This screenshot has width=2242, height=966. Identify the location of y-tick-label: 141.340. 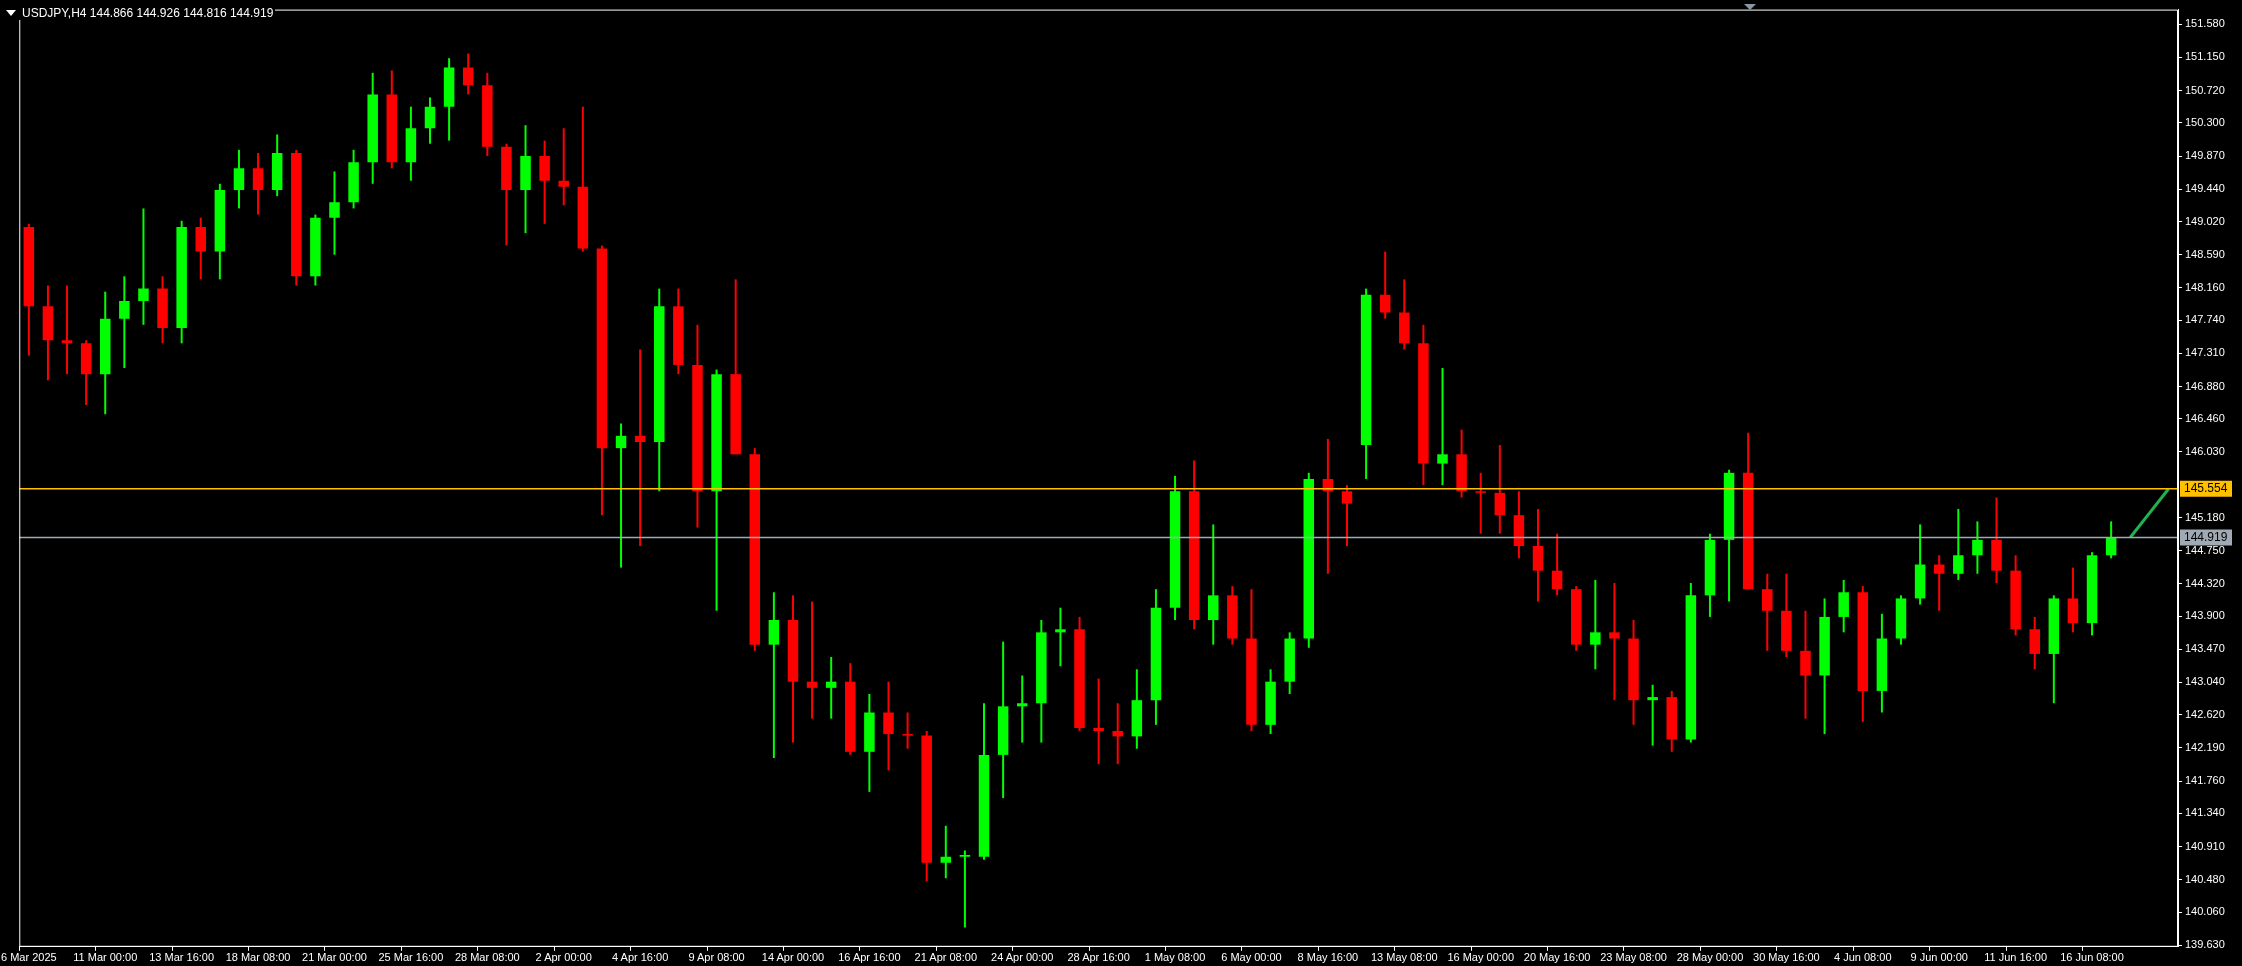
(2205, 812).